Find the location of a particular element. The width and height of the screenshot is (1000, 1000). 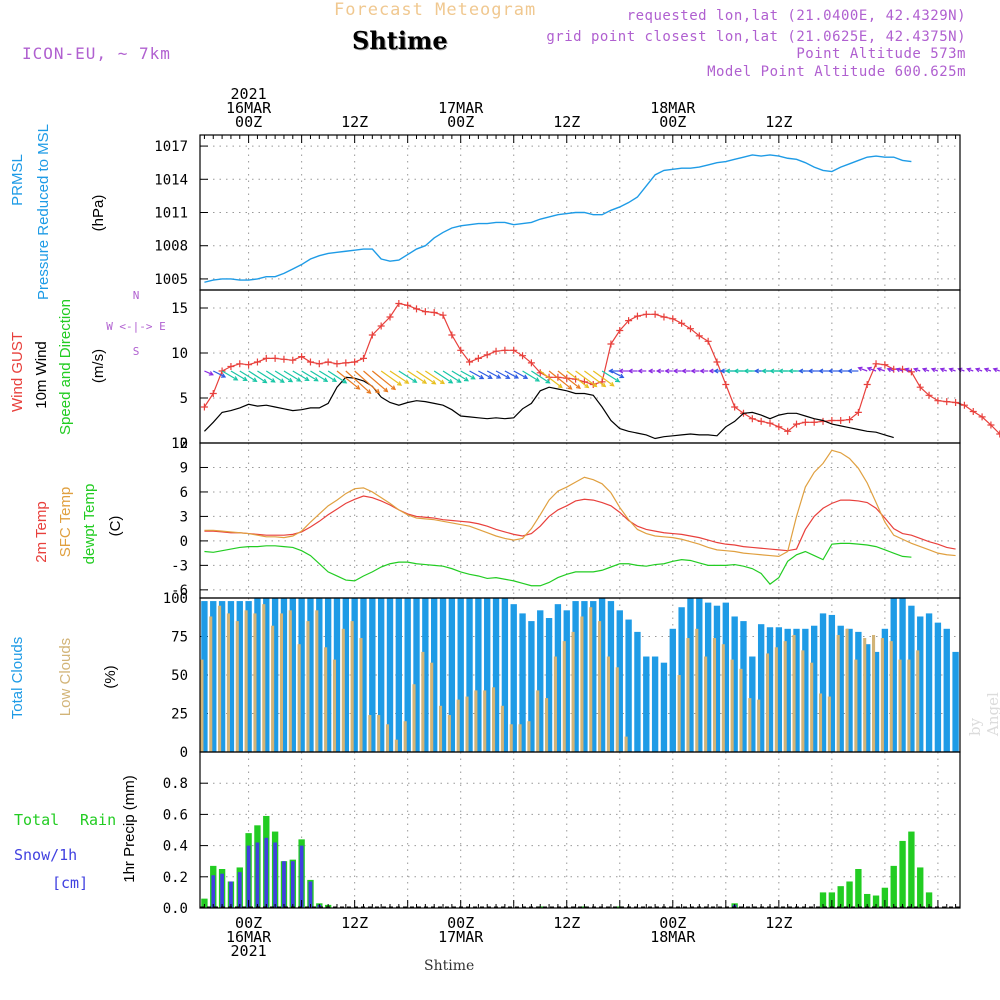

precip-label-rain: Rain is located at coordinates (98, 820).